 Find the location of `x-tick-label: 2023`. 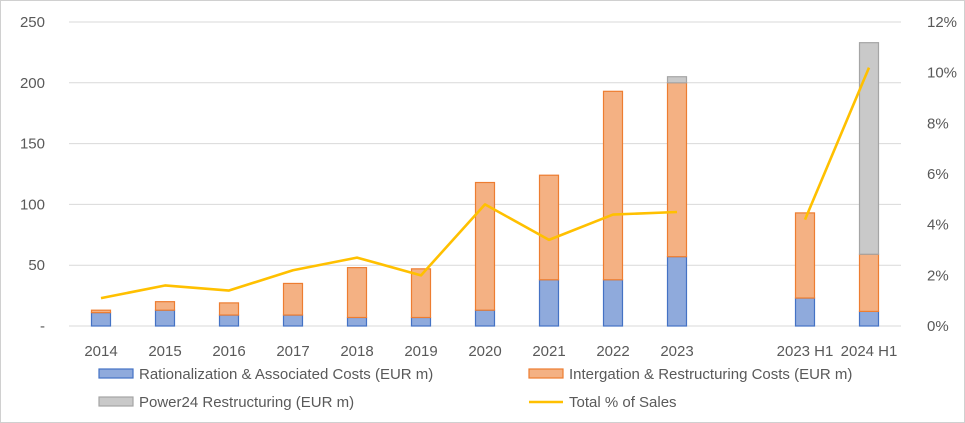

x-tick-label: 2023 is located at coordinates (676, 351).